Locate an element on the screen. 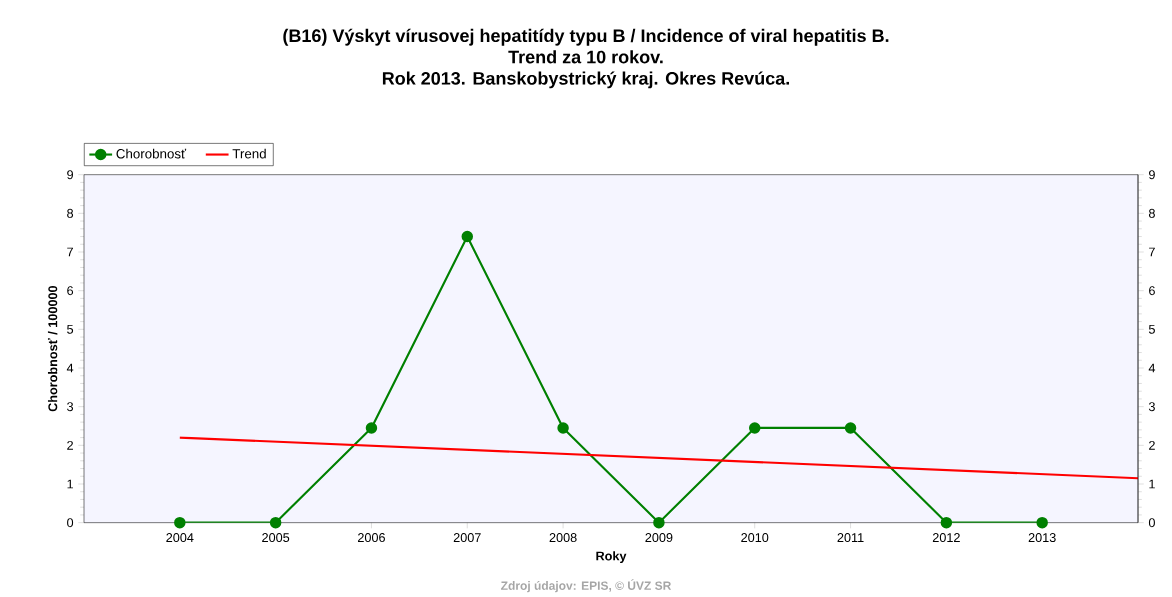 This screenshot has height=597, width=1172. x-tick-label: 2008 is located at coordinates (563, 538).